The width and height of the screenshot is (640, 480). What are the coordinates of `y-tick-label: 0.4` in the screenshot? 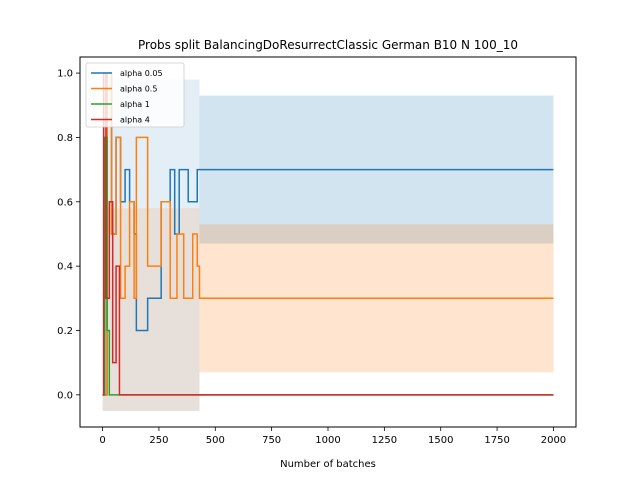 It's located at (65, 267).